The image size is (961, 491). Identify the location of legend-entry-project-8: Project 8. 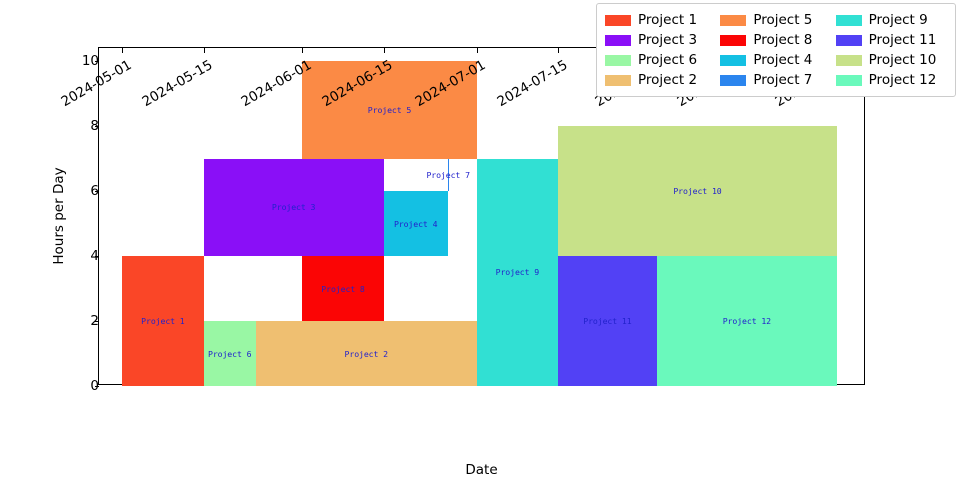
(775, 40).